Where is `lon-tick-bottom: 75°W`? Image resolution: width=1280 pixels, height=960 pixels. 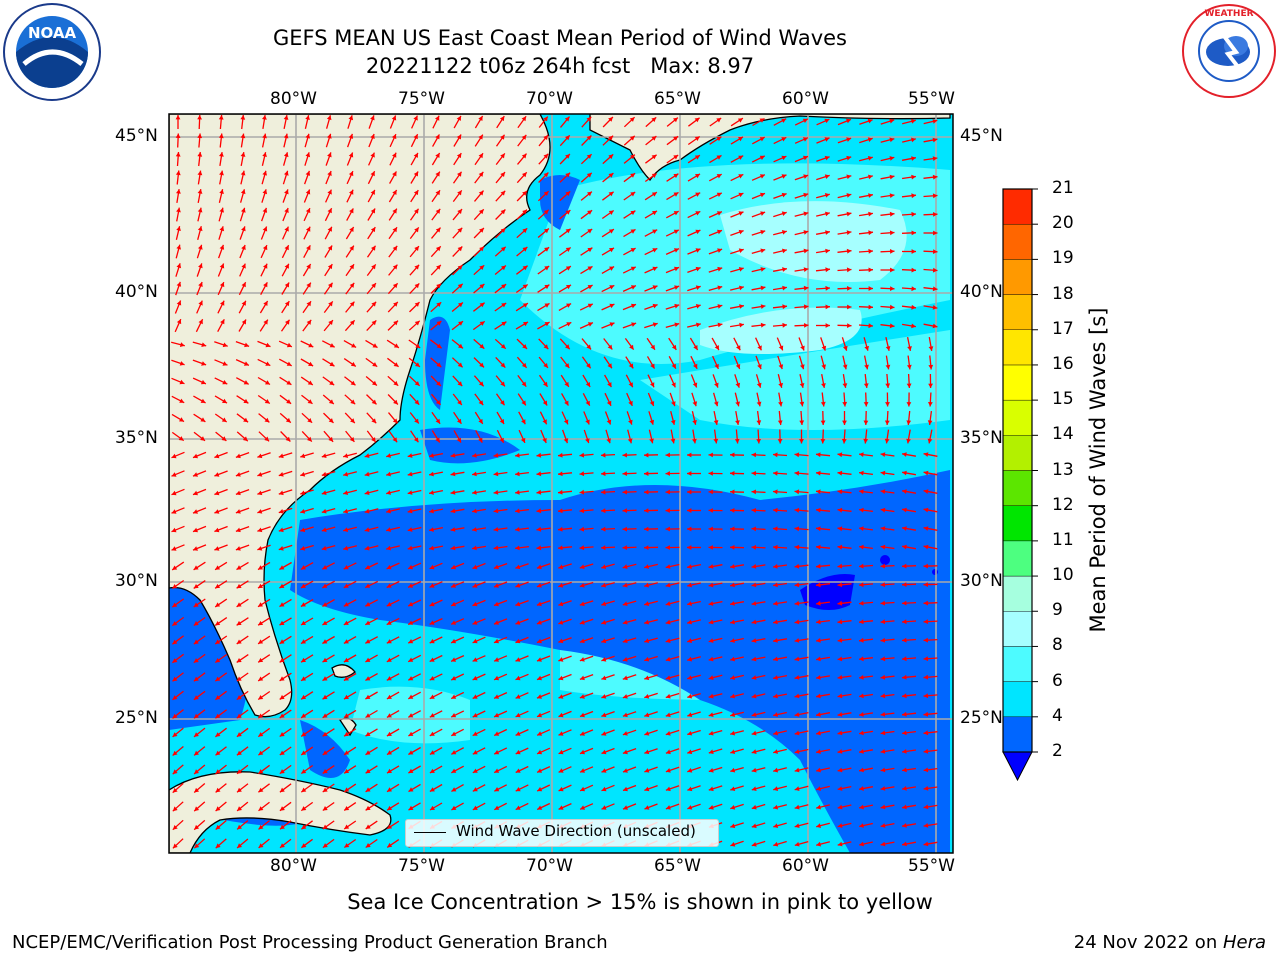
lon-tick-bottom: 75°W is located at coordinates (421, 866).